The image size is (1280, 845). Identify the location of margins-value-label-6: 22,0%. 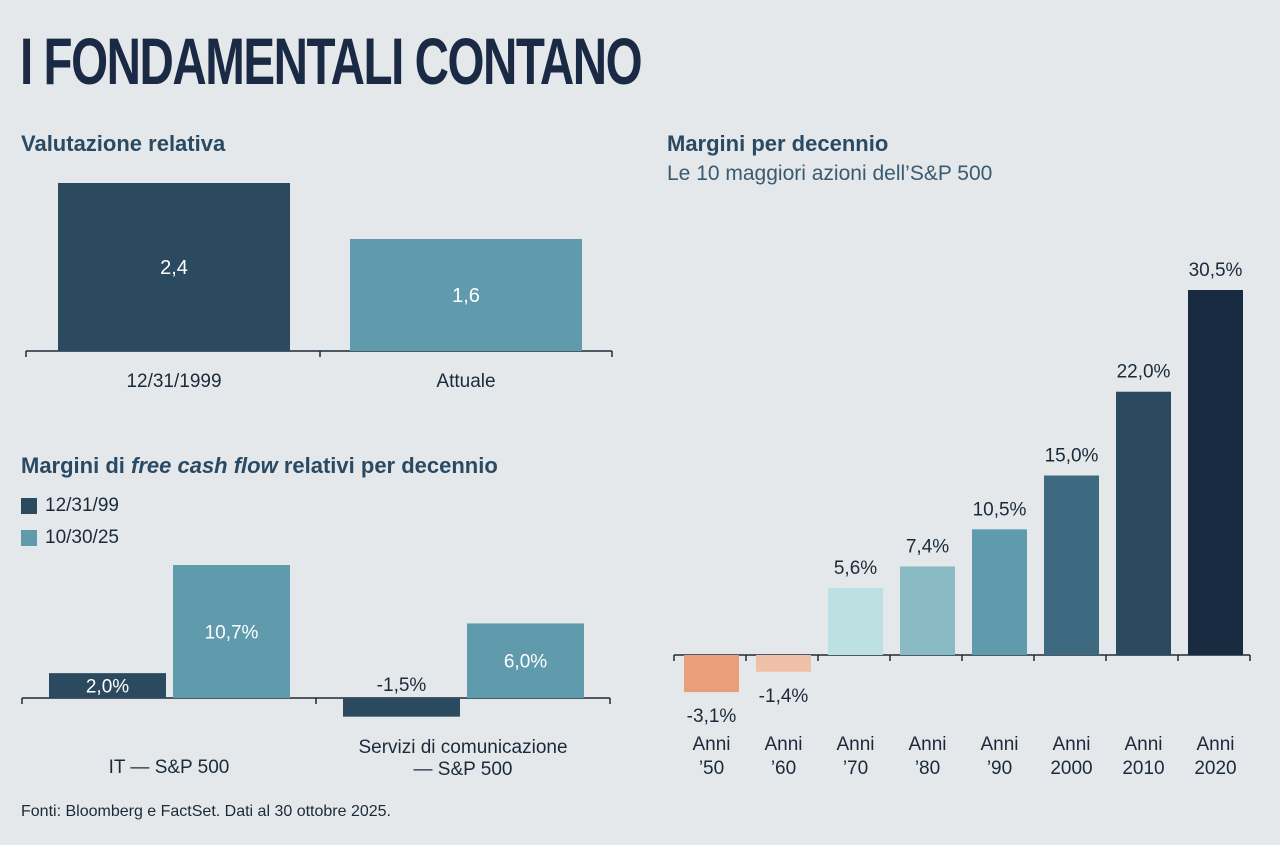
(1144, 372).